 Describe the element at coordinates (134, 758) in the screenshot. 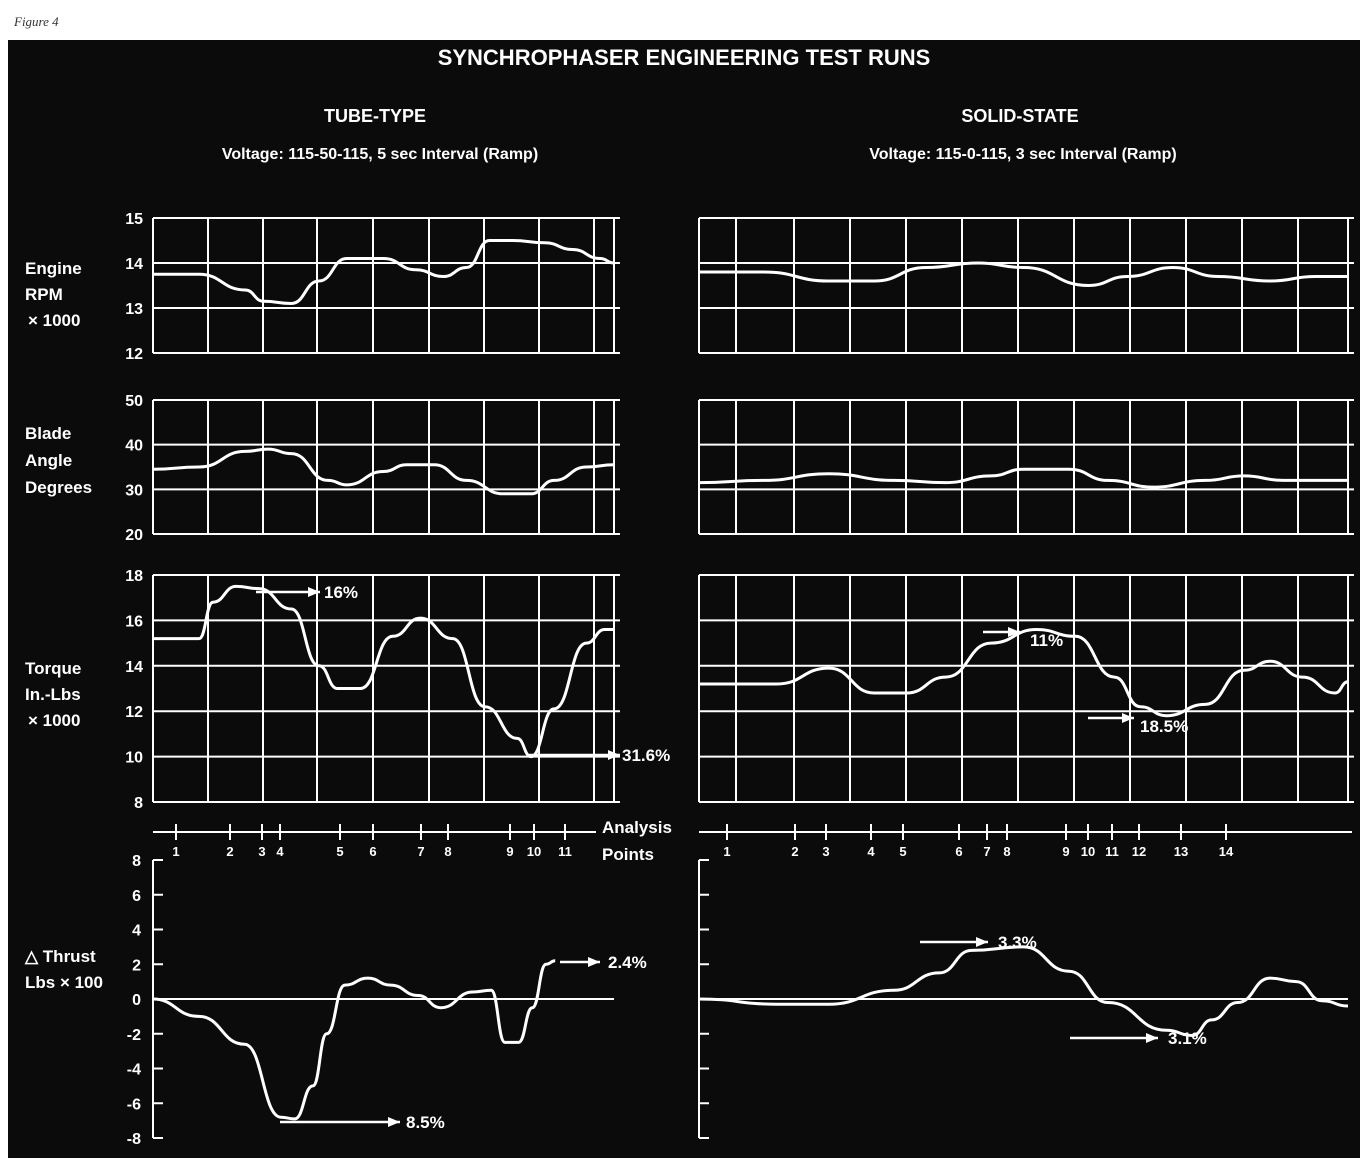

I see `y-tick-label: 10` at that location.